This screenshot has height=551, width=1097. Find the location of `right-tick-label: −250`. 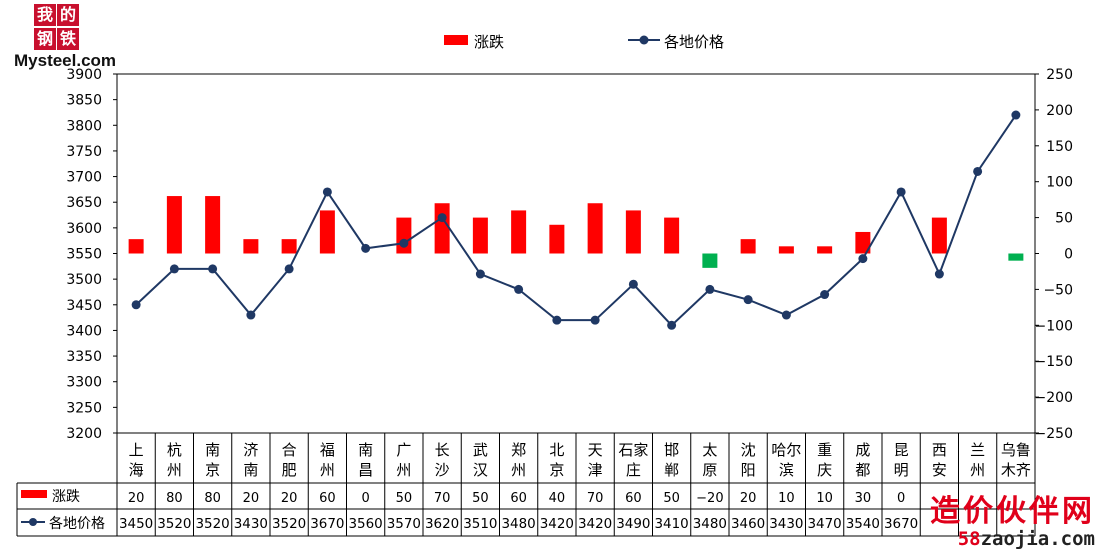

right-tick-label: −250 is located at coordinates (1054, 434).